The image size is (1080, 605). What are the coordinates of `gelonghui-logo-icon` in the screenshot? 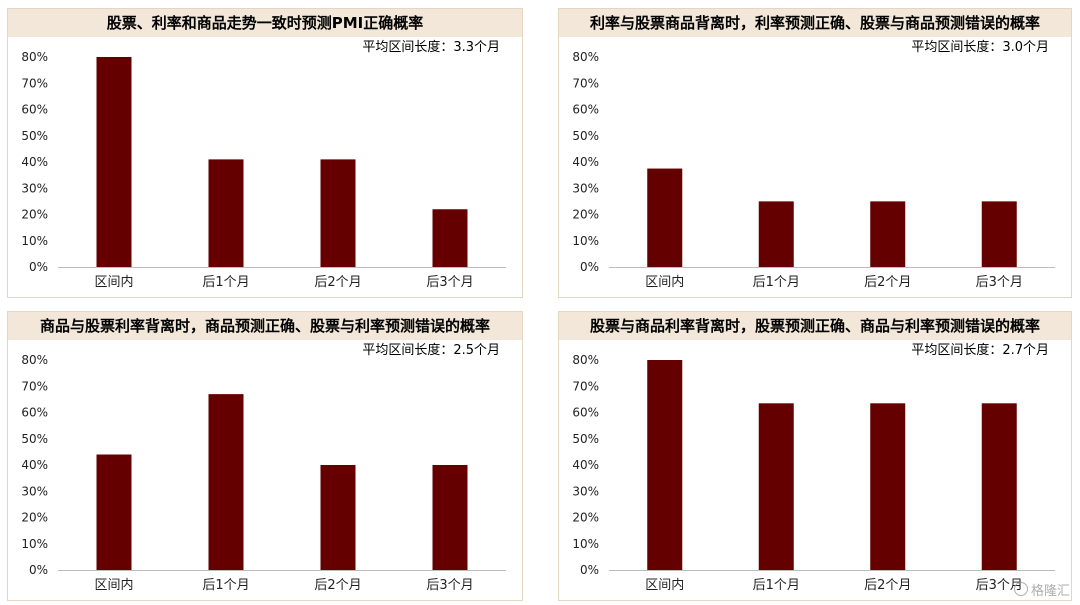 It's located at (1020, 589).